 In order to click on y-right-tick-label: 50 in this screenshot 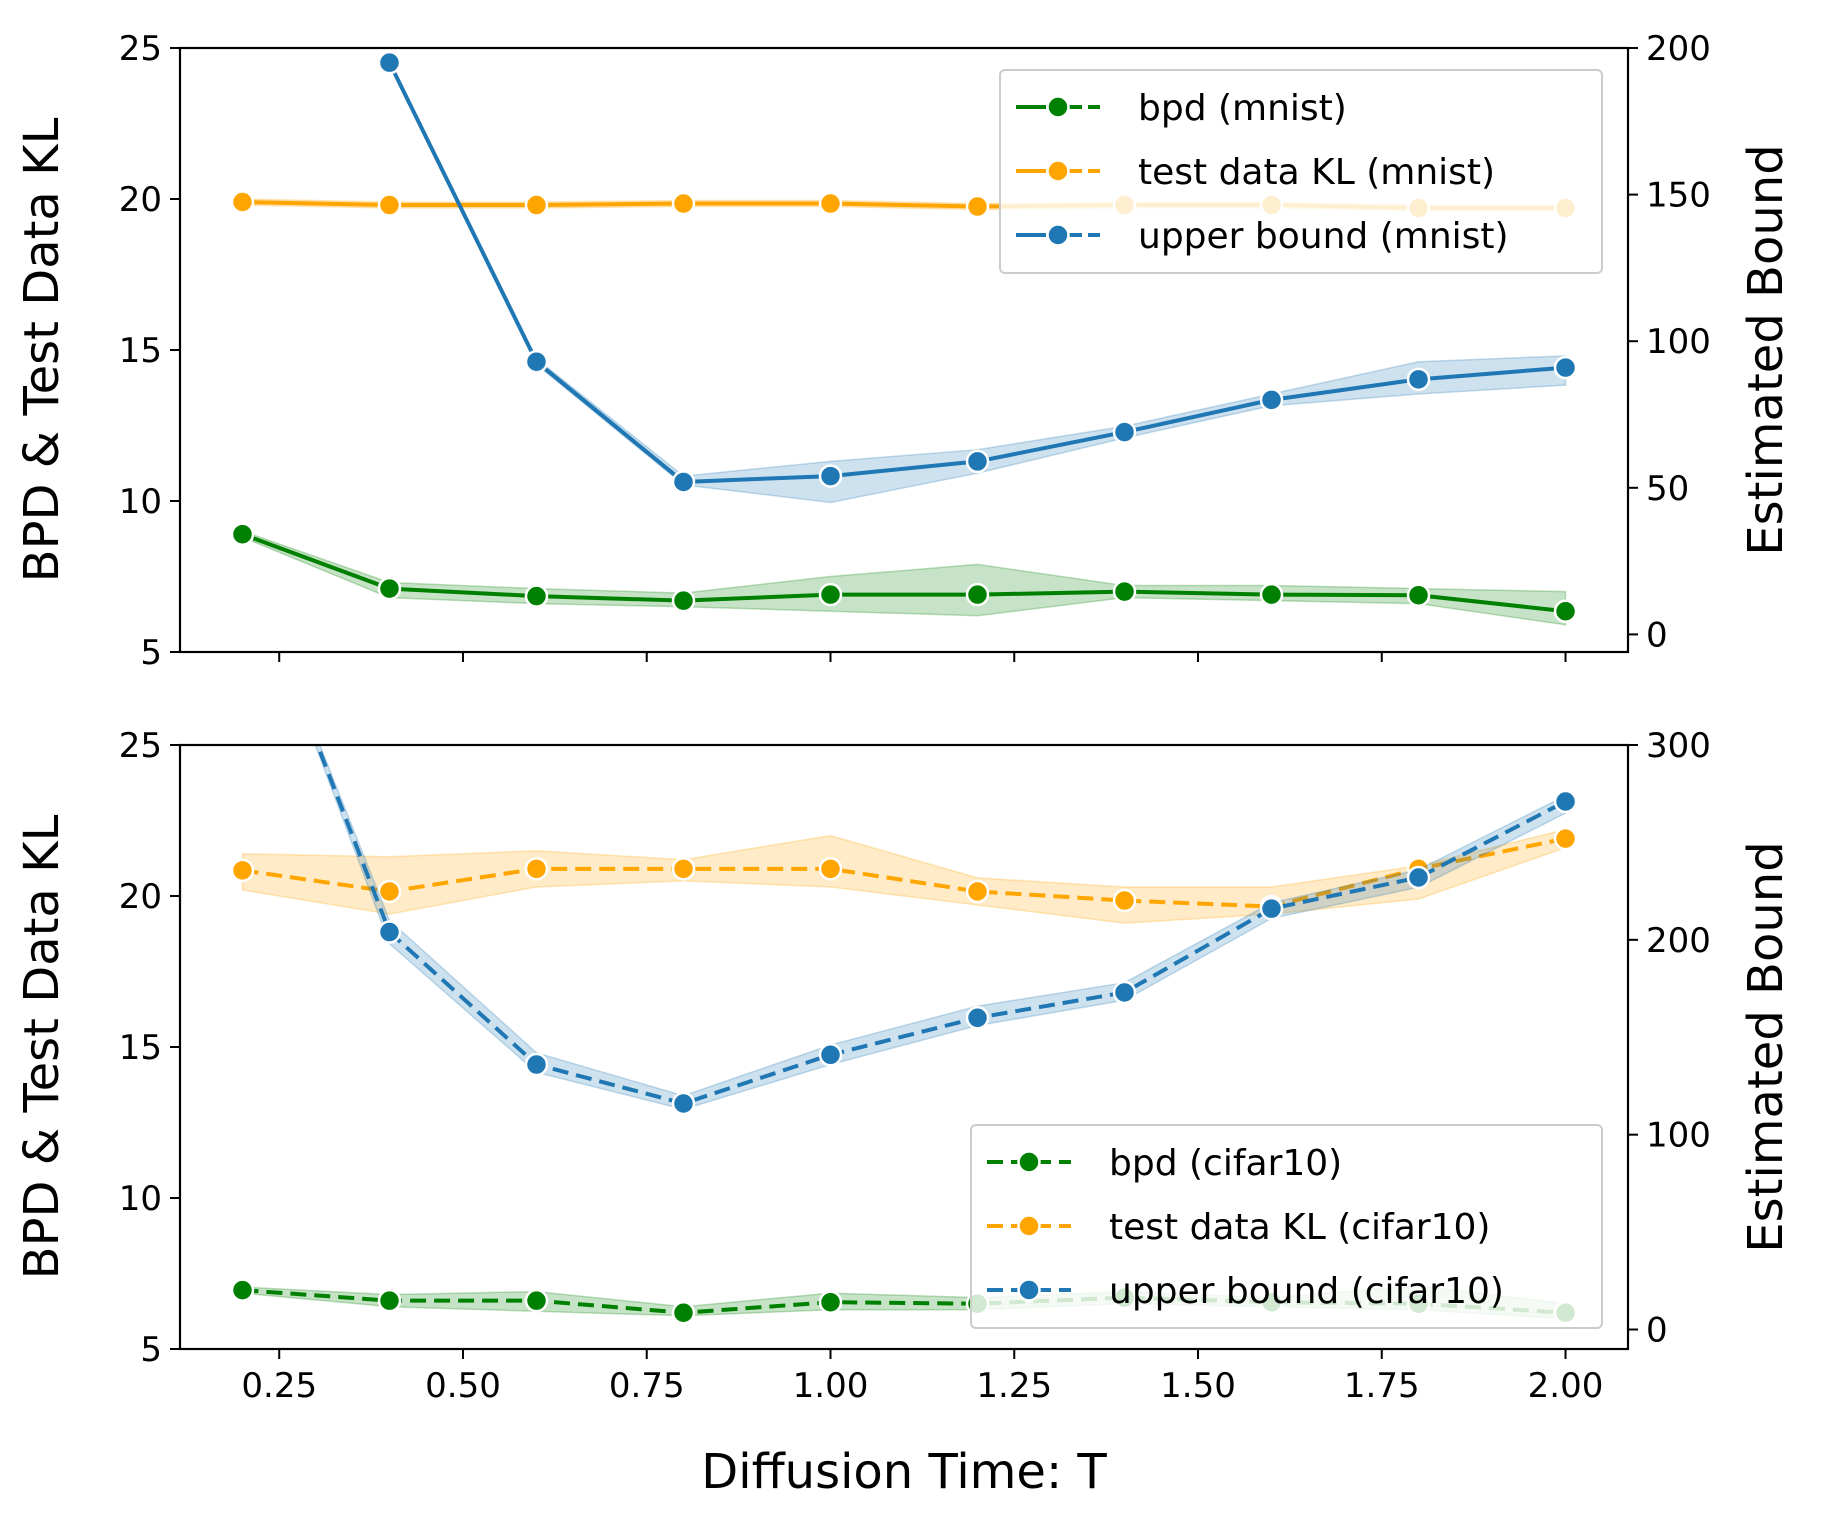, I will do `click(1667, 489)`.